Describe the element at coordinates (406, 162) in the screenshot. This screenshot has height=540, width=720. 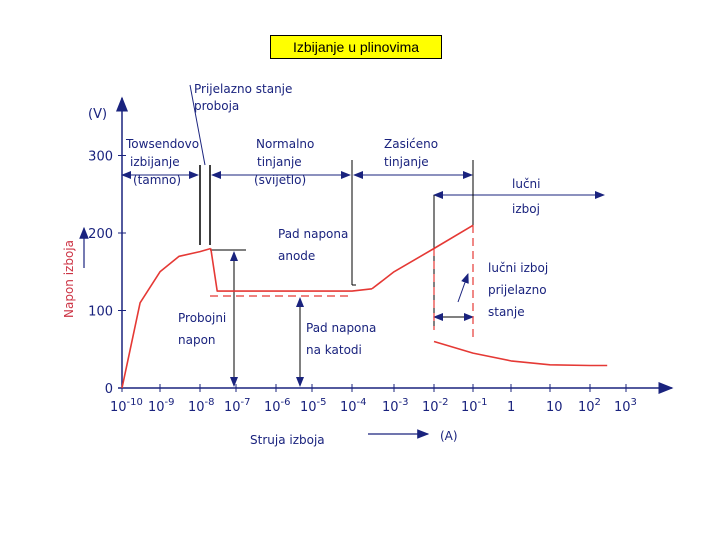
I see `ann-zasiceno-2: tinjanje` at that location.